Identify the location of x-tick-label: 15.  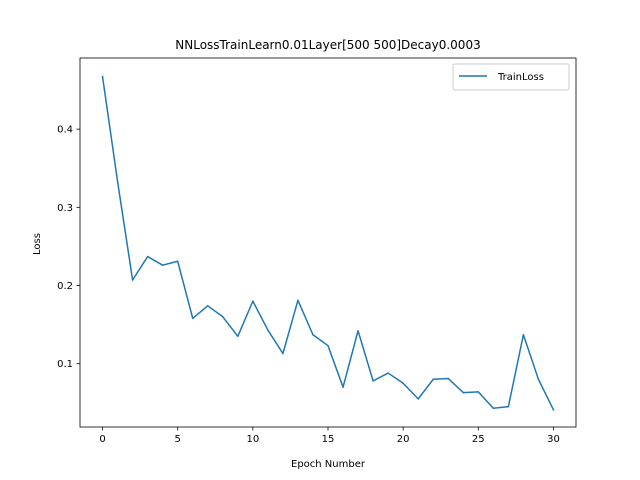
(328, 439).